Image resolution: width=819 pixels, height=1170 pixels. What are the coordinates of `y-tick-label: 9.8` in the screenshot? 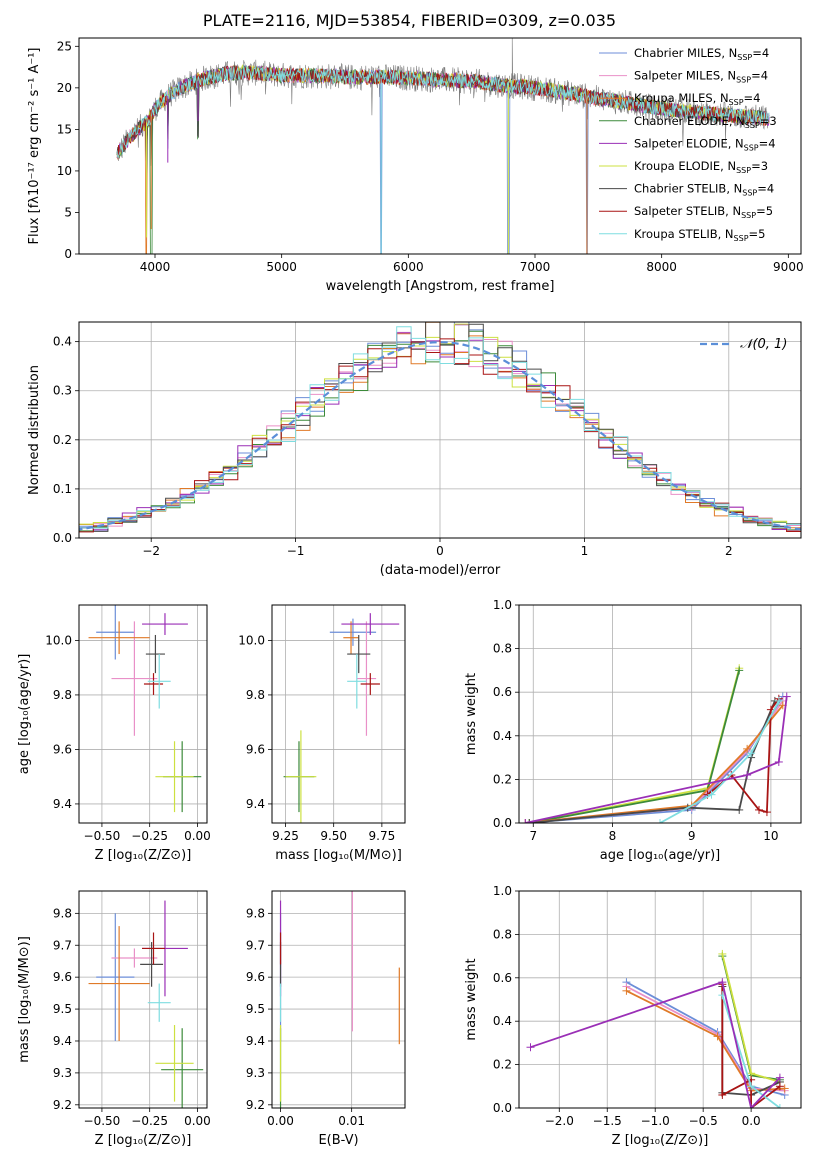 It's located at (255, 695).